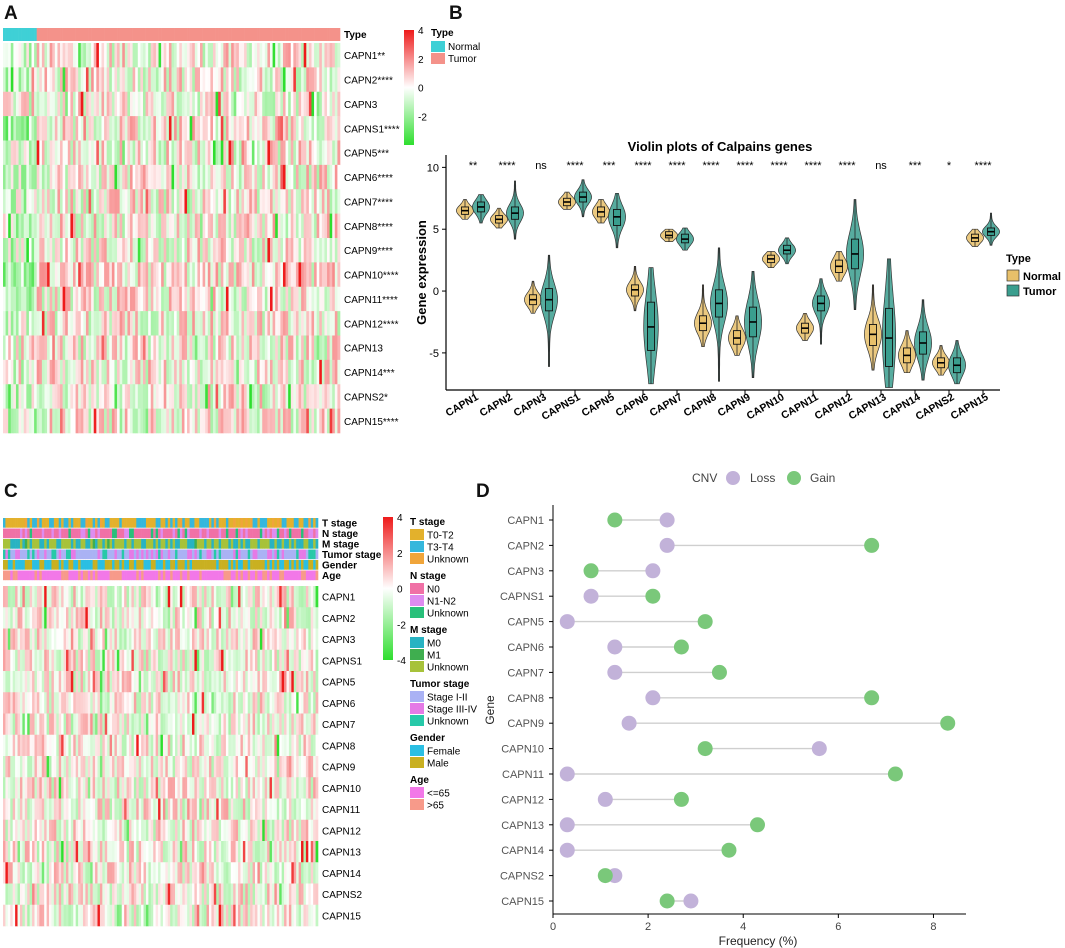  What do you see at coordinates (421, 31) in the screenshot?
I see `colorbar-tick: 4` at bounding box center [421, 31].